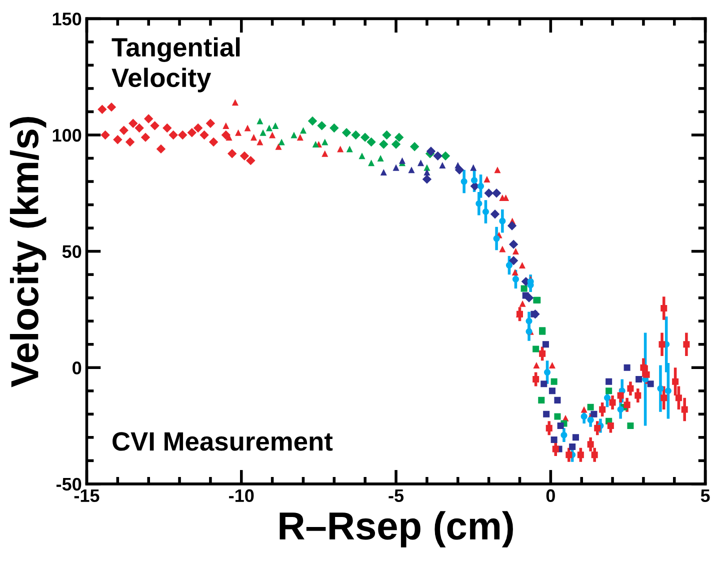 The height and width of the screenshot is (566, 711). I want to click on x-axis-title: R–Rsep (cm), so click(396, 529).